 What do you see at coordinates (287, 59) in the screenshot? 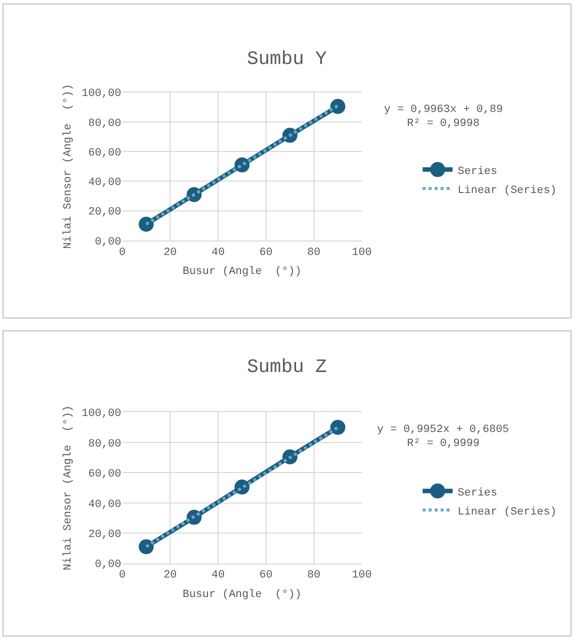
I see `chart-title: Sumbu Y` at bounding box center [287, 59].